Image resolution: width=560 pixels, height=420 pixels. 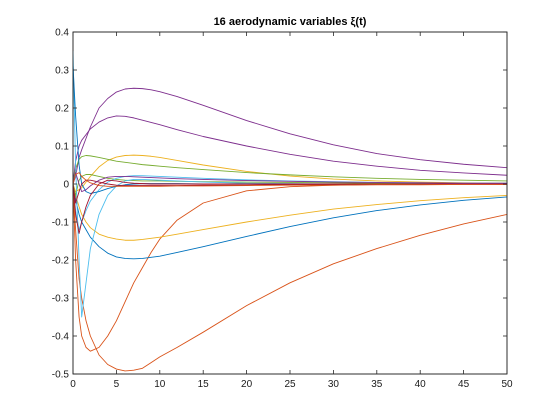 I want to click on x-tick-label: 35, so click(x=377, y=384).